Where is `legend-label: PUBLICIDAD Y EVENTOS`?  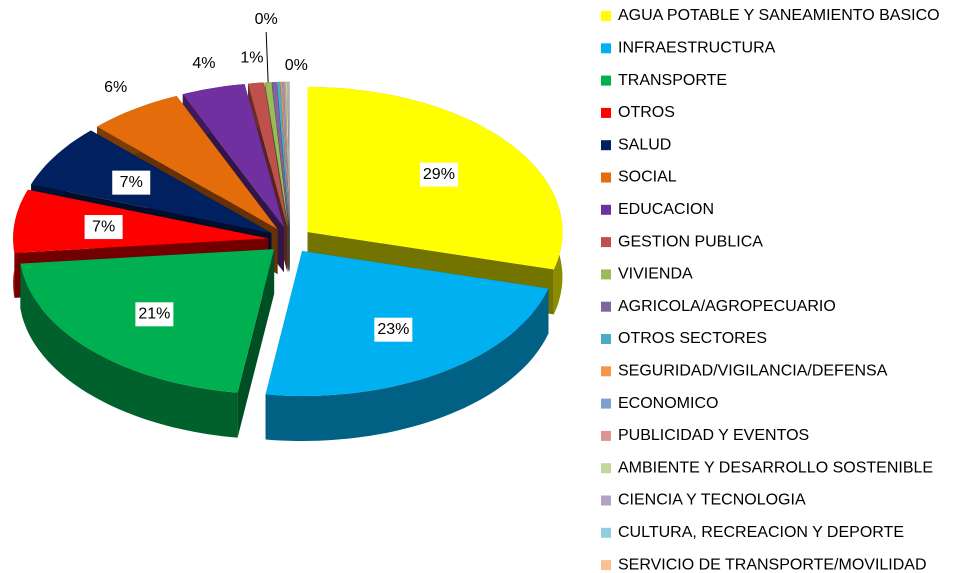 legend-label: PUBLICIDAD Y EVENTOS is located at coordinates (713, 435).